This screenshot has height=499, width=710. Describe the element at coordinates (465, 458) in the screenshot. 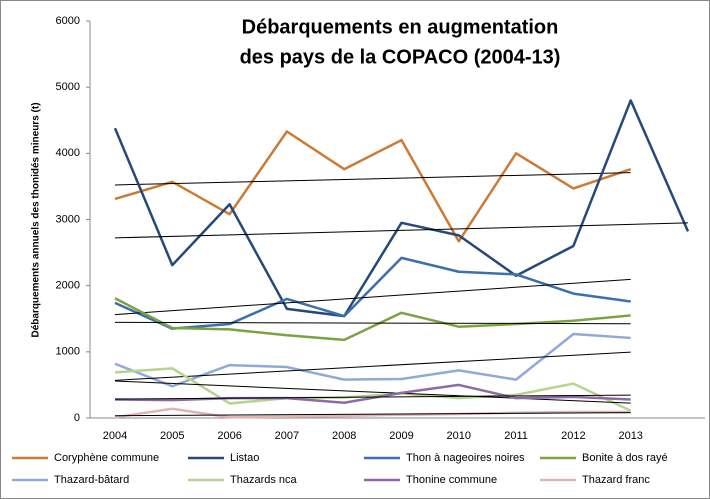

I see `legend-label: Thon à nageoires noires` at that location.